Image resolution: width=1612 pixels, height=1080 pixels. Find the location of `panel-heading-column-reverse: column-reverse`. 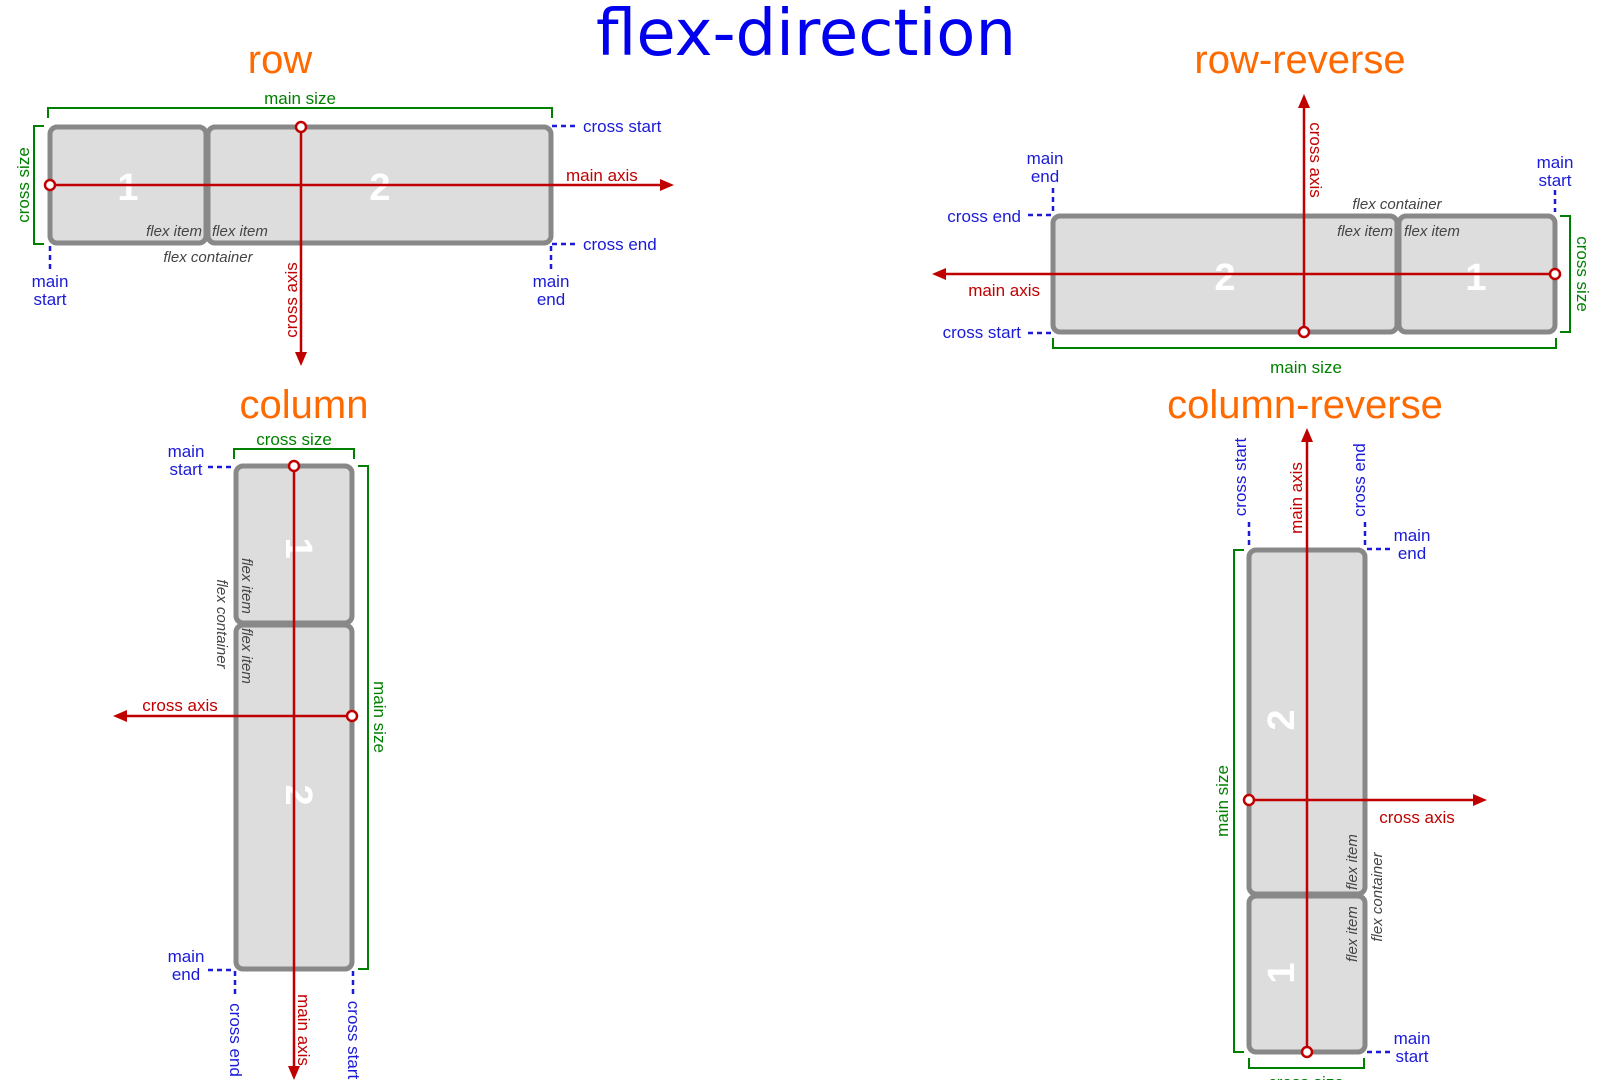

panel-heading-column-reverse: column-reverse is located at coordinates (1305, 405).